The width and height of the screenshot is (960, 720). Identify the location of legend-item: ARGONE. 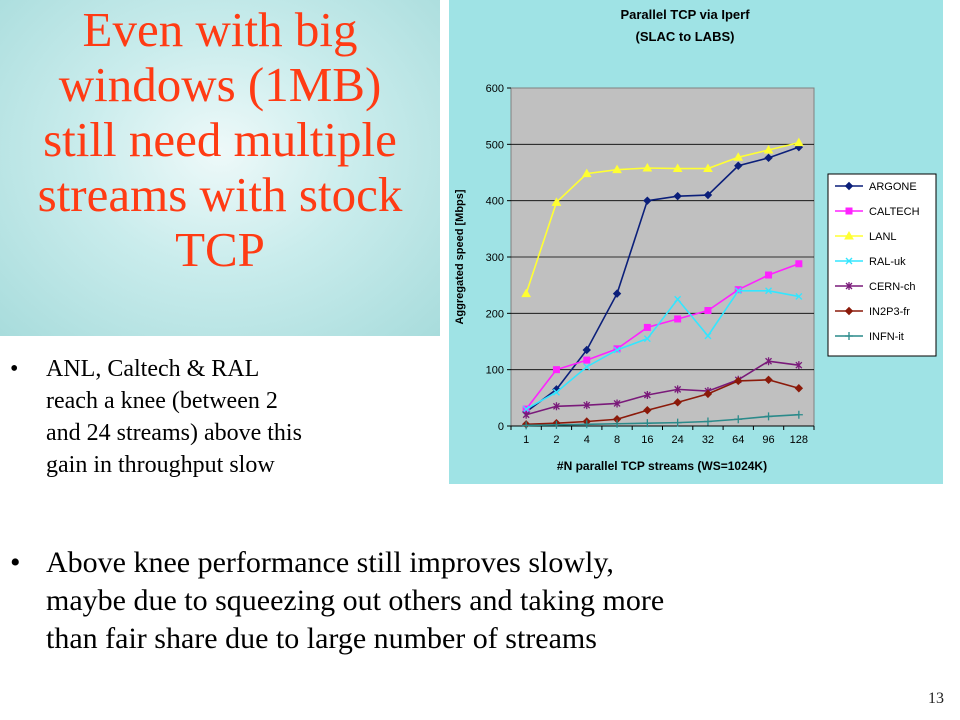
(876, 187).